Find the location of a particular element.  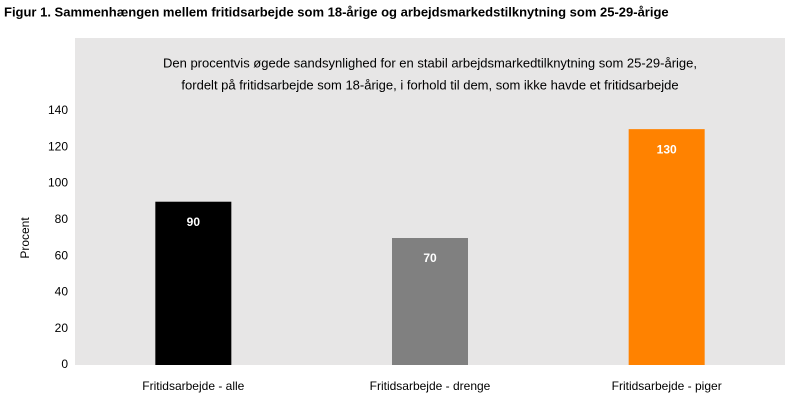

y-tick-label: 140 is located at coordinates (58, 110).